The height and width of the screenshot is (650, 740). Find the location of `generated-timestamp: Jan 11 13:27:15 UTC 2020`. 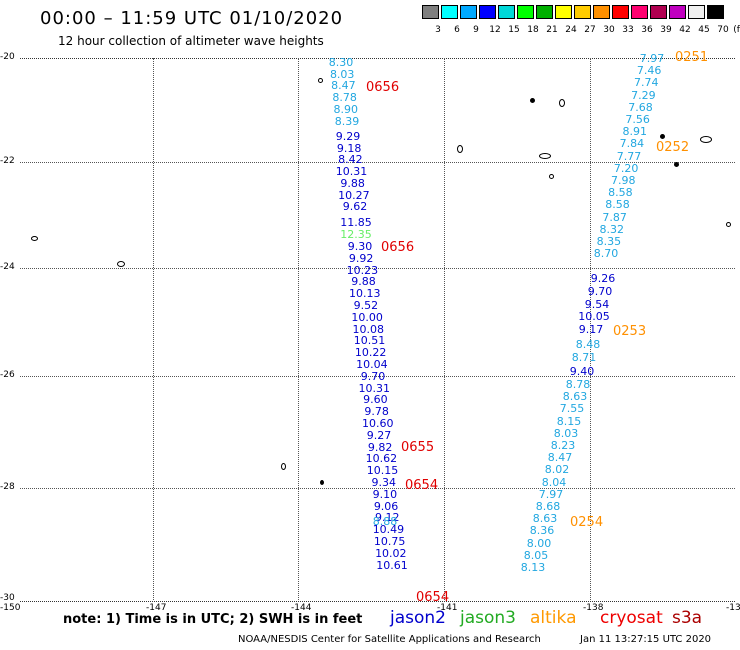

generated-timestamp: Jan 11 13:27:15 UTC 2020 is located at coordinates (646, 639).